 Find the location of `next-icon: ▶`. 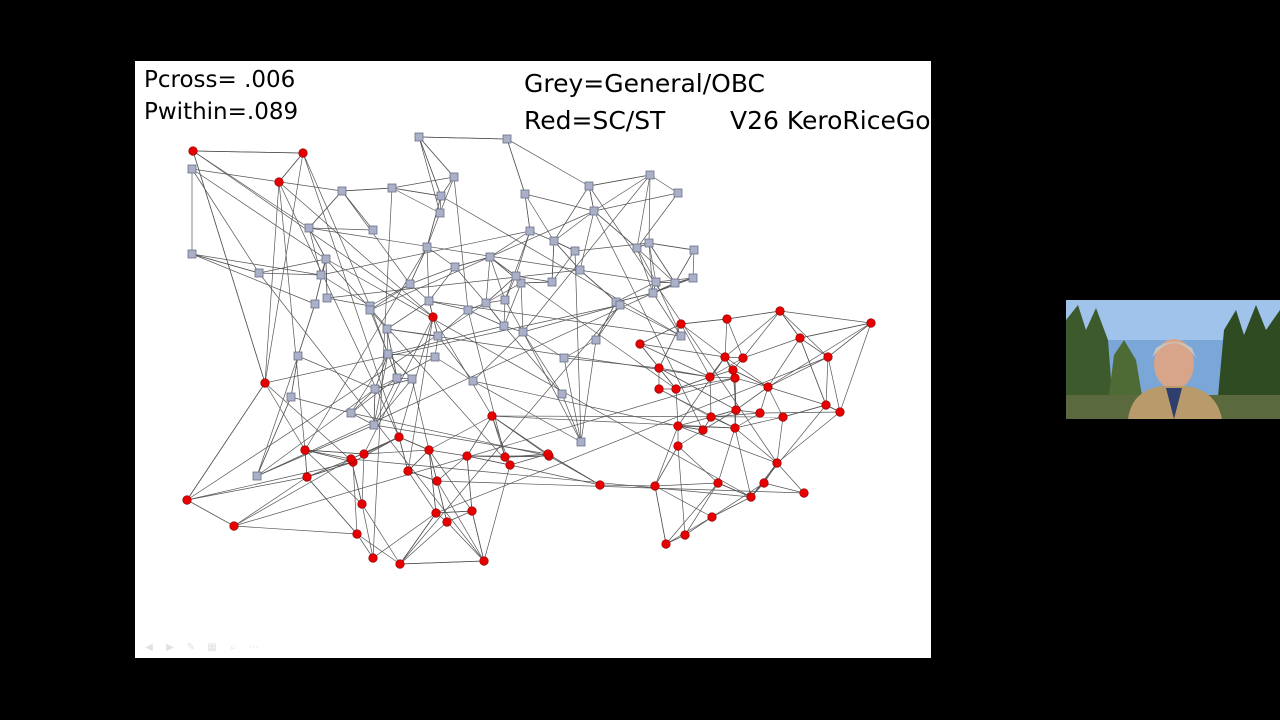

next-icon: ▶ is located at coordinates (170, 647).